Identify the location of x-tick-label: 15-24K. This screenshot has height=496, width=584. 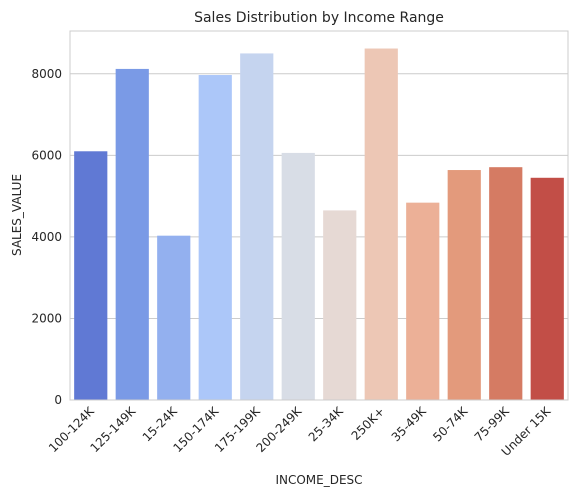
(160, 423).